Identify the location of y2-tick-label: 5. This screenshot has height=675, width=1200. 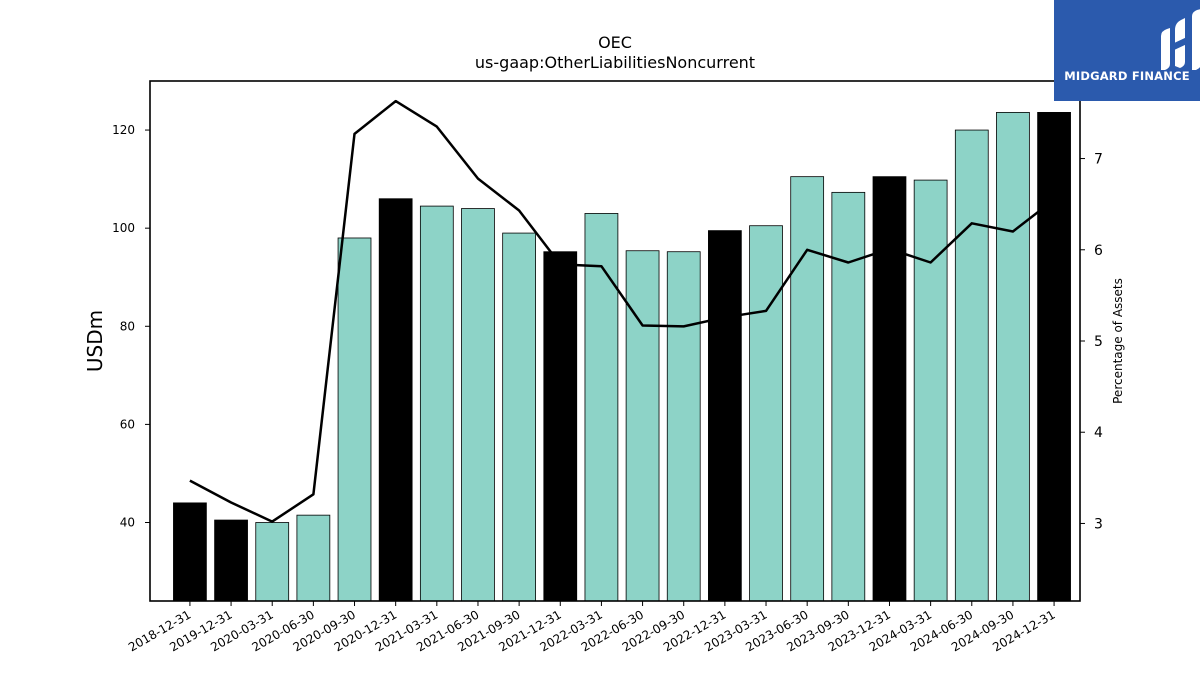
(1098, 342).